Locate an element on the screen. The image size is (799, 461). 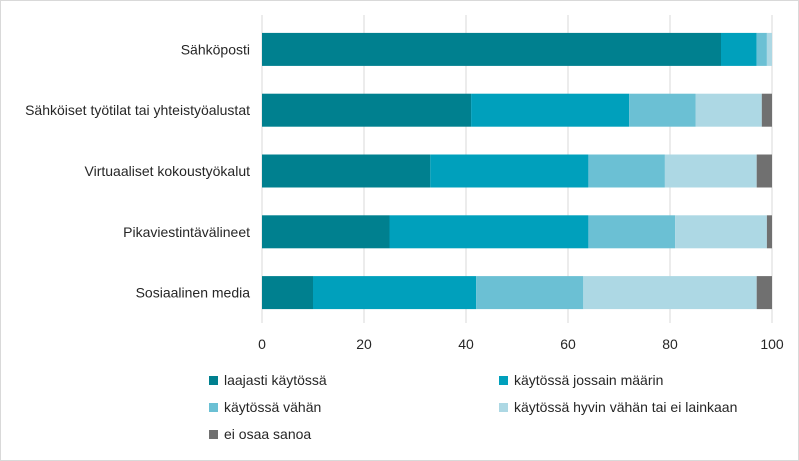
legend-label: laajasti käytössä is located at coordinates (275, 380).